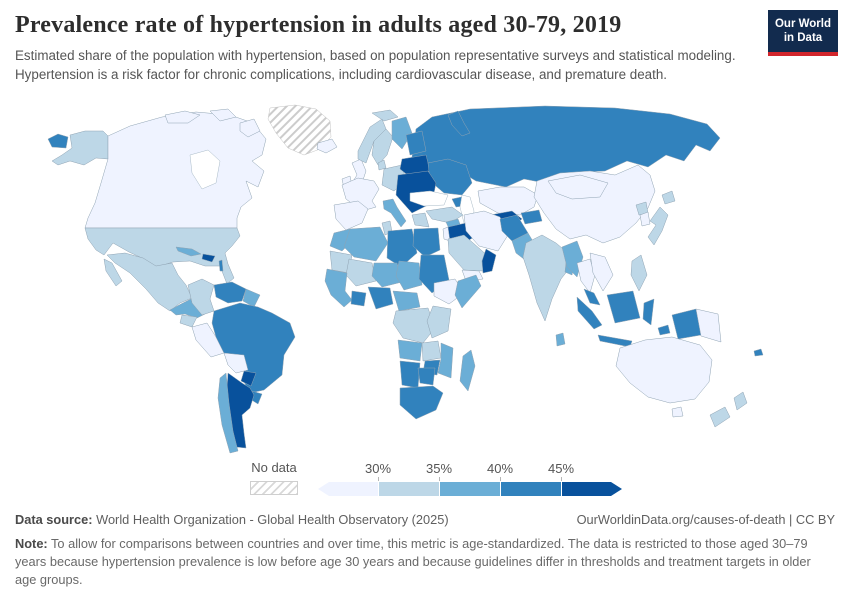 This screenshot has height=600, width=850. I want to click on country-canada, so click(175, 170).